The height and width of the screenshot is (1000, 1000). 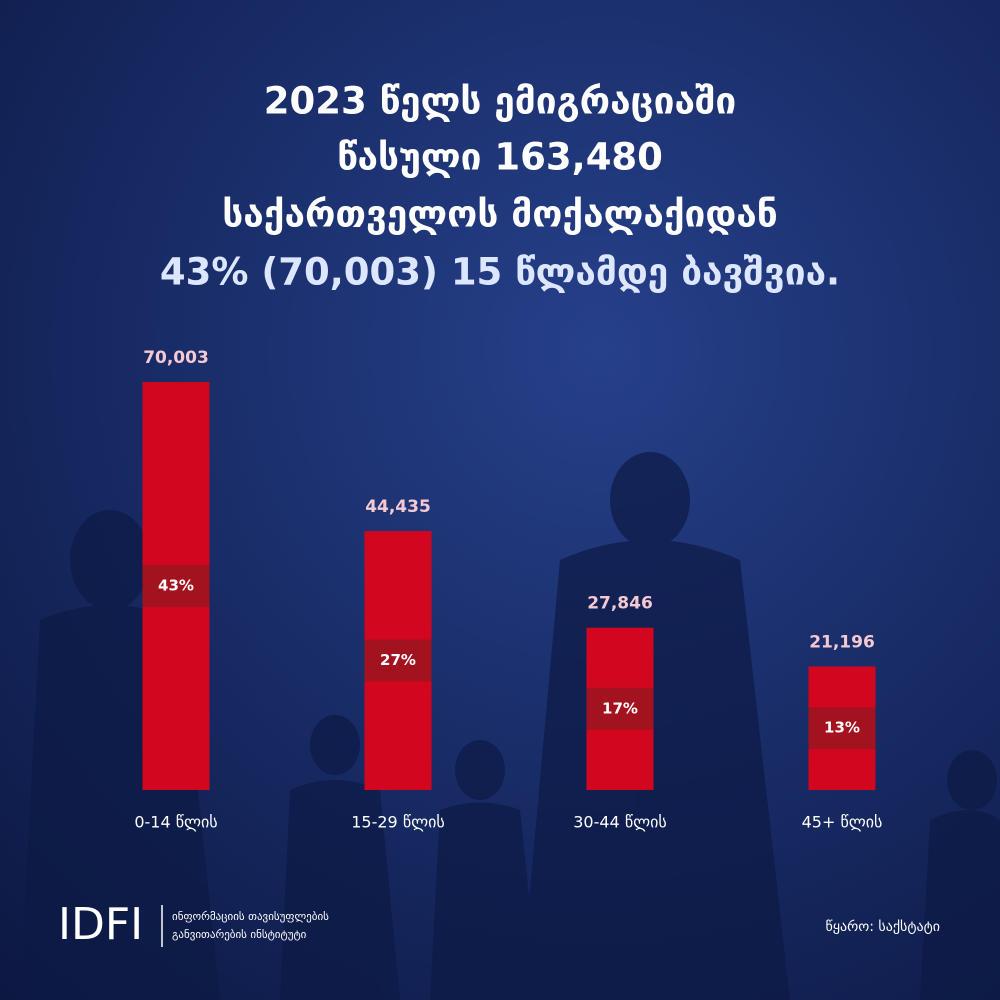 I want to click on logo: IDFI, so click(x=100, y=924).